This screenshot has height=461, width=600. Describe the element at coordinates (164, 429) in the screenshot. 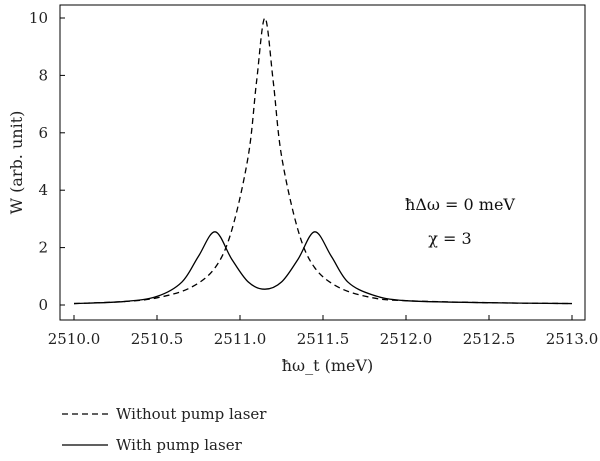

I see `legend: Without pump laser With pump laser` at that location.